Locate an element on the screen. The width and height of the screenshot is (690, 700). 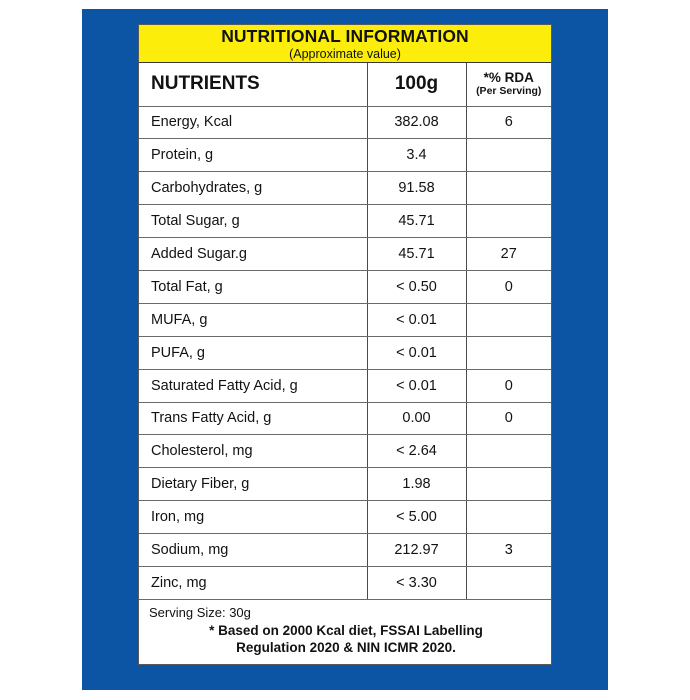
table-row: Protein, g 3.4 is located at coordinates (345, 155).